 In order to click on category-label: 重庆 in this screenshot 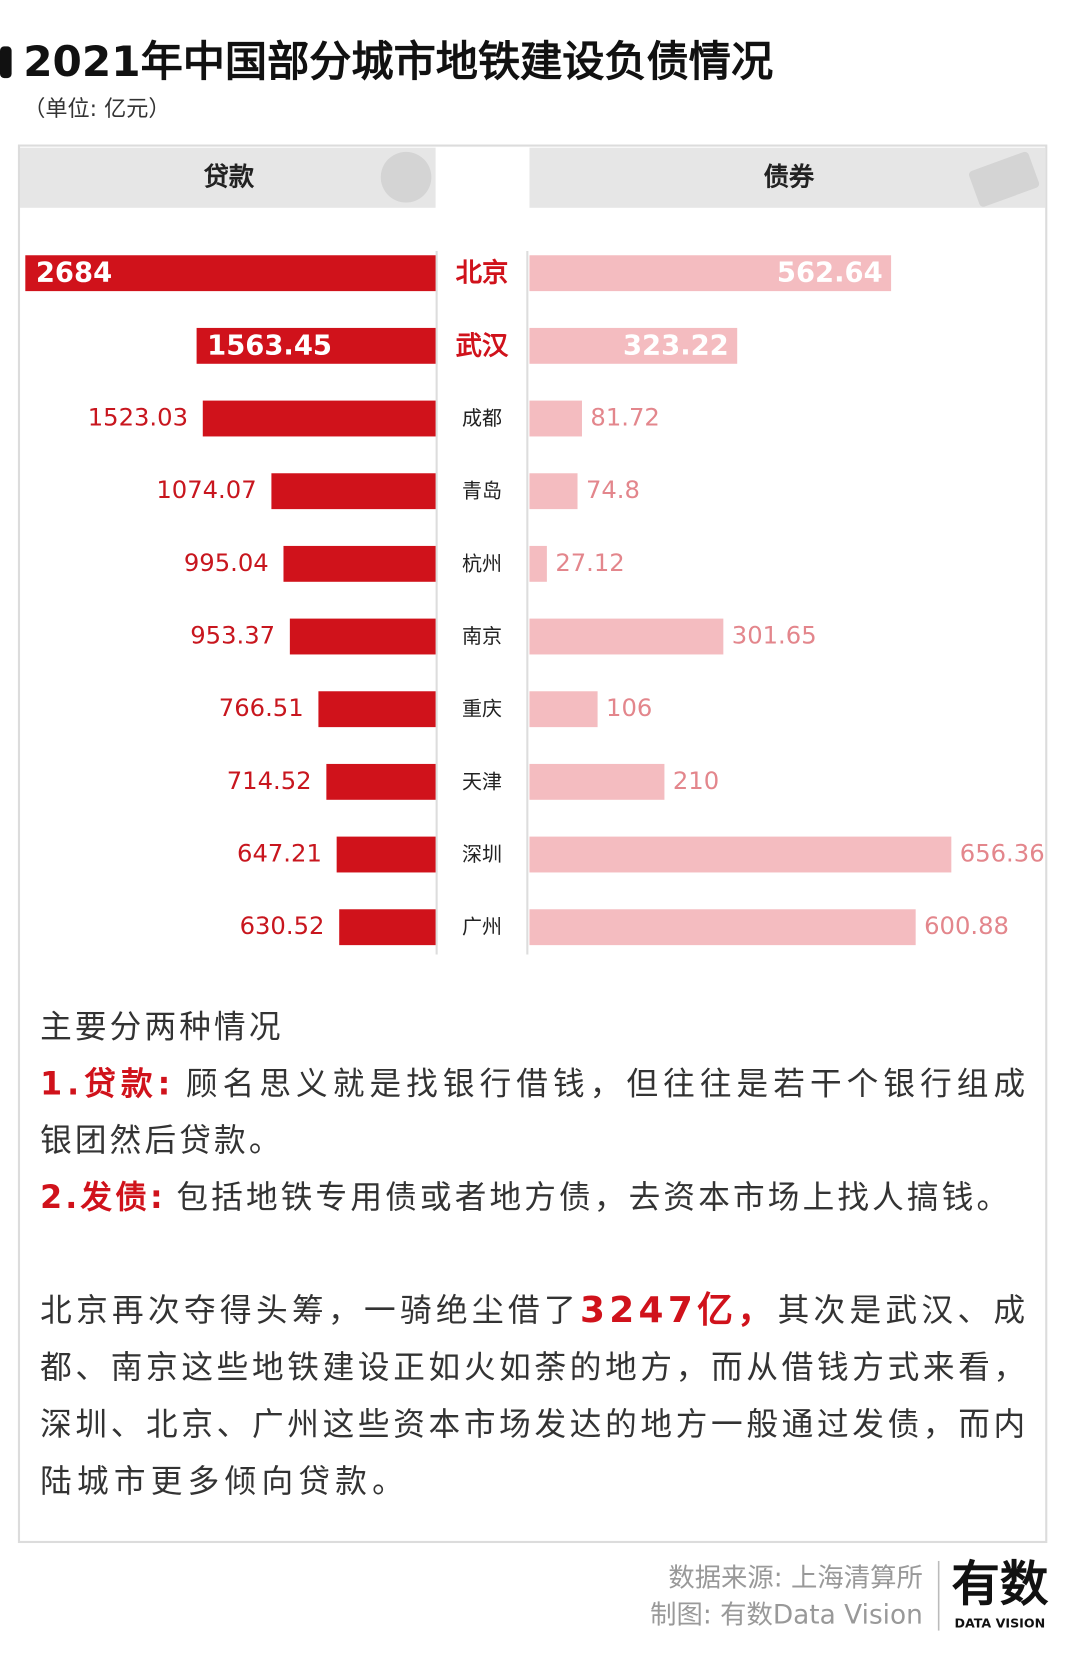, I will do `click(482, 709)`.